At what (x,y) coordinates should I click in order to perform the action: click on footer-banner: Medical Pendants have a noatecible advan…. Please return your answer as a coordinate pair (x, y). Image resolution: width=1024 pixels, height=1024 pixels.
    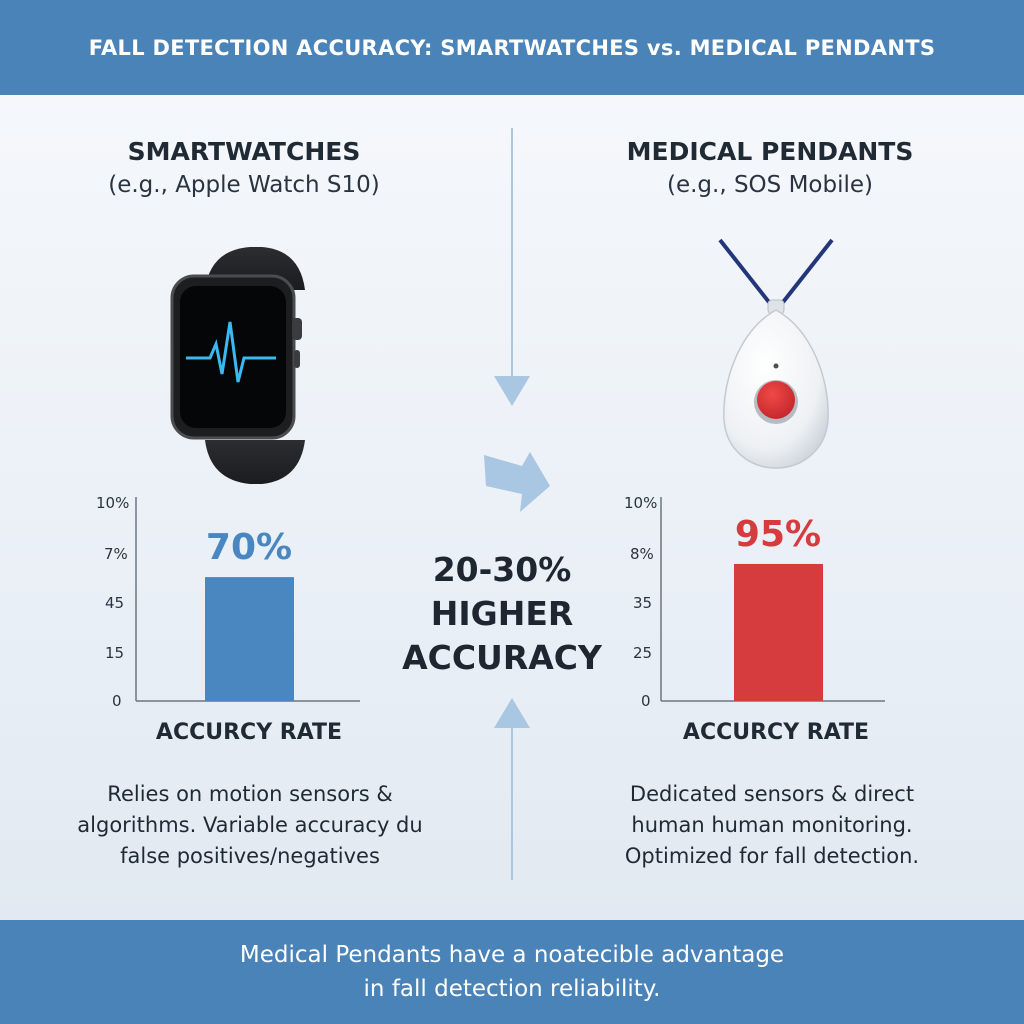
    Looking at the image, I should click on (512, 972).